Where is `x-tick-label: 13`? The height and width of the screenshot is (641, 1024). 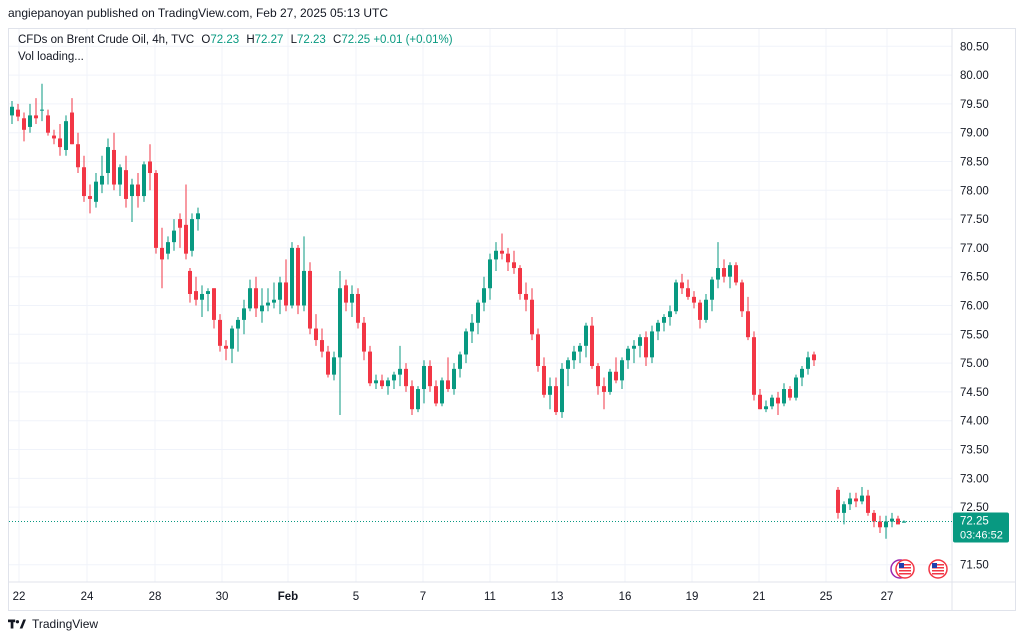
x-tick-label: 13 is located at coordinates (557, 597).